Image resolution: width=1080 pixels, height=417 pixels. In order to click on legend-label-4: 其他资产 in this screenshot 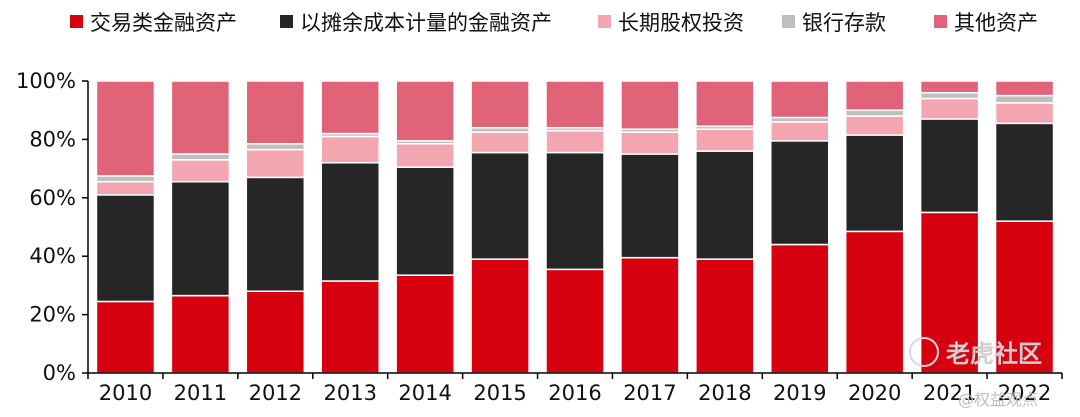, I will do `click(996, 23)`.